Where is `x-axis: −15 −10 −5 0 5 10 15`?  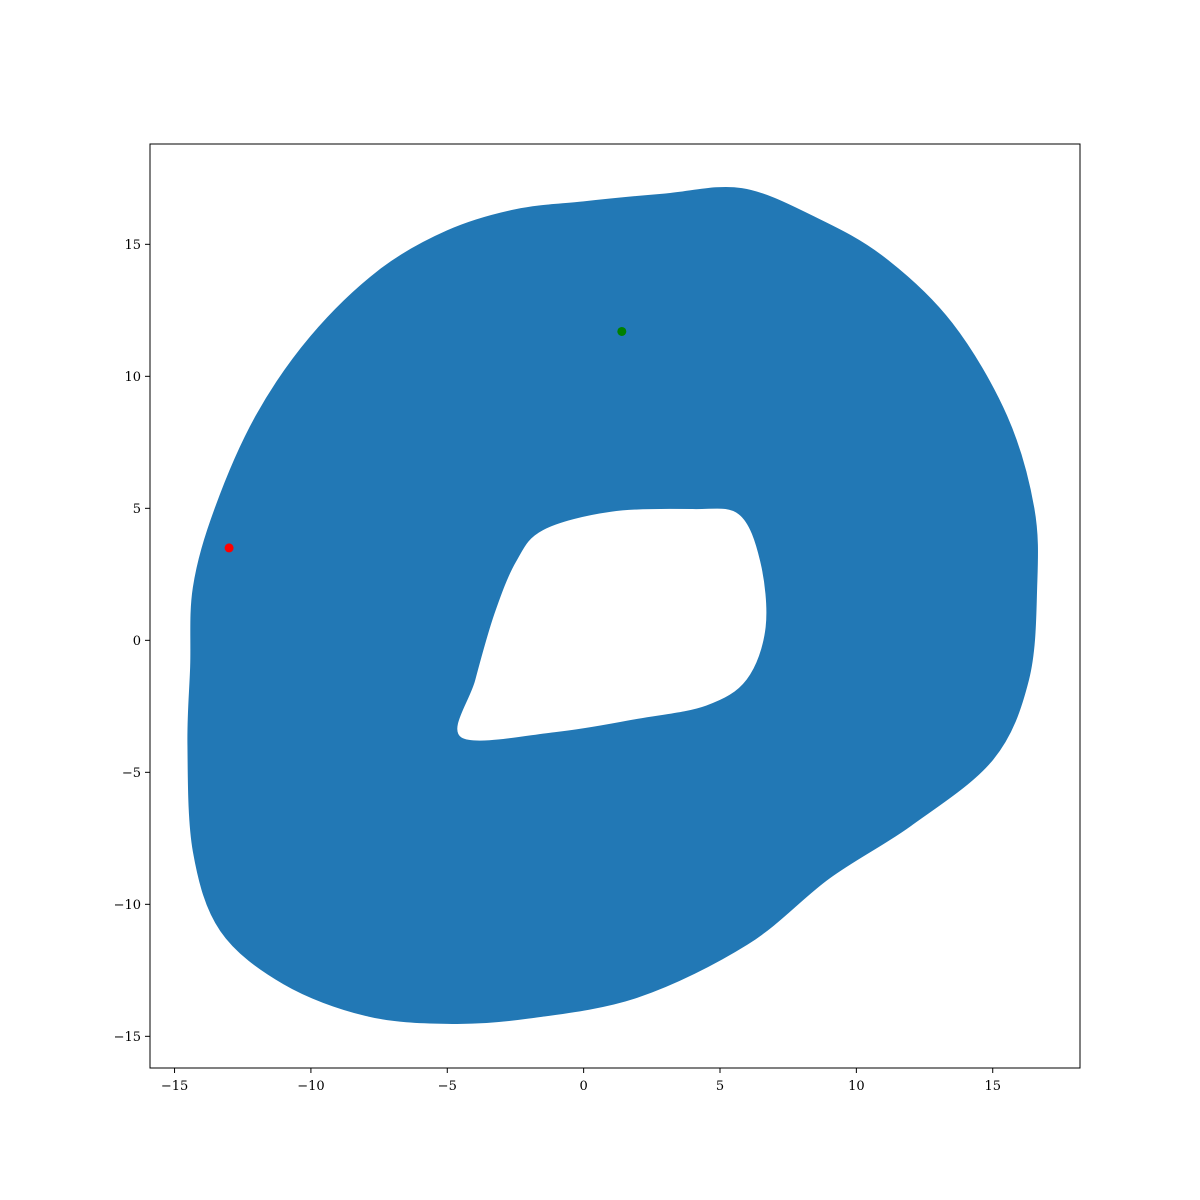
x-axis: −15 −10 −5 0 5 10 15 is located at coordinates (581, 1081).